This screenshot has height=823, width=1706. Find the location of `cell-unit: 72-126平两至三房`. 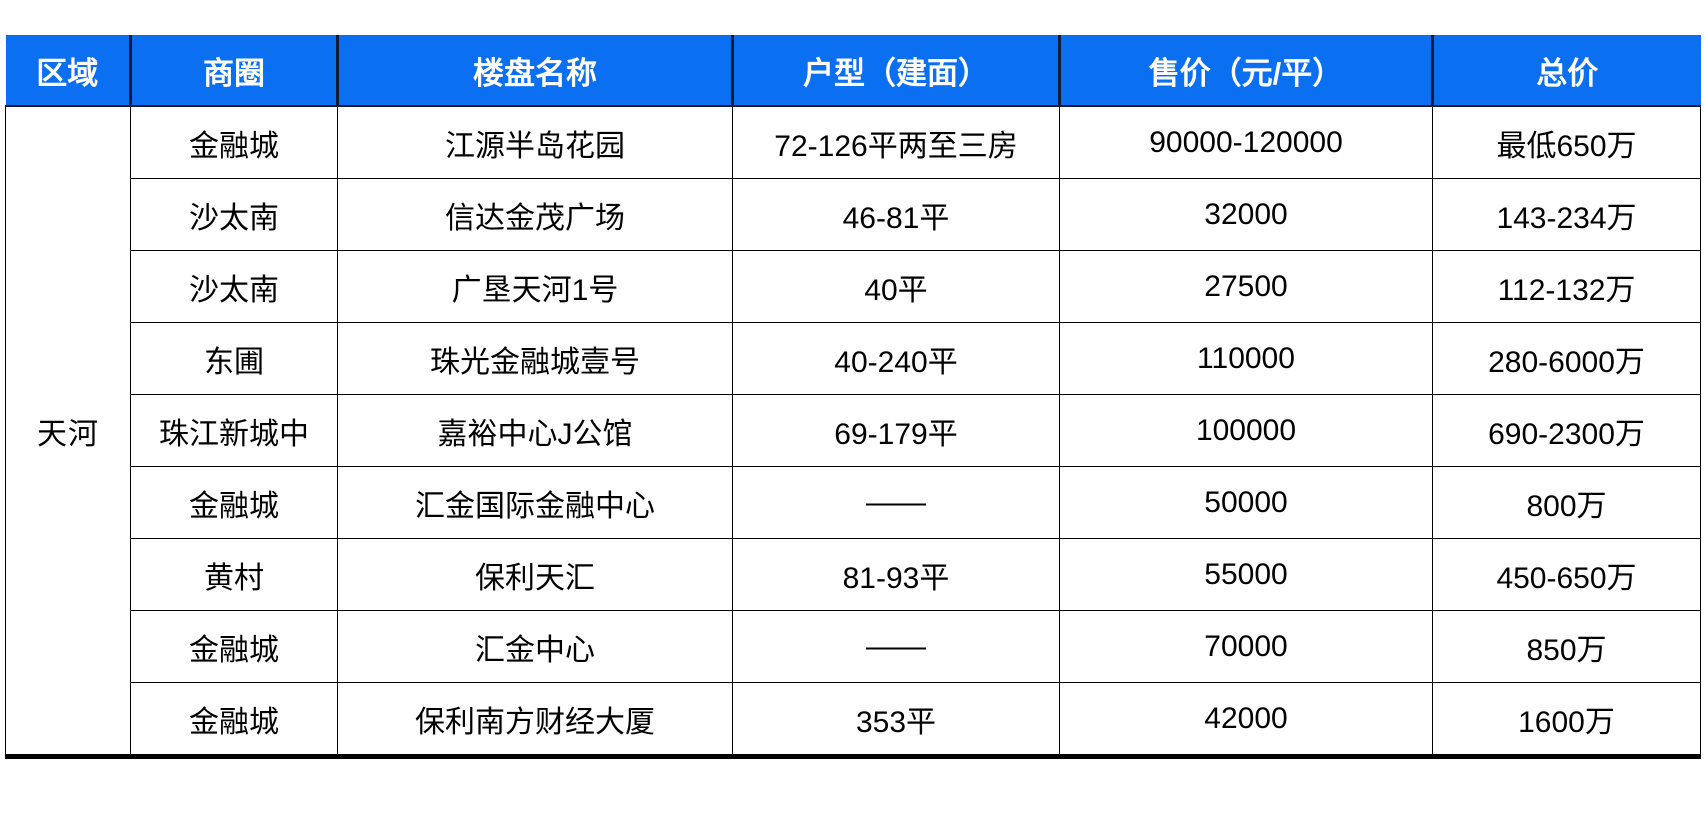

cell-unit: 72-126平两至三房 is located at coordinates (896, 142).